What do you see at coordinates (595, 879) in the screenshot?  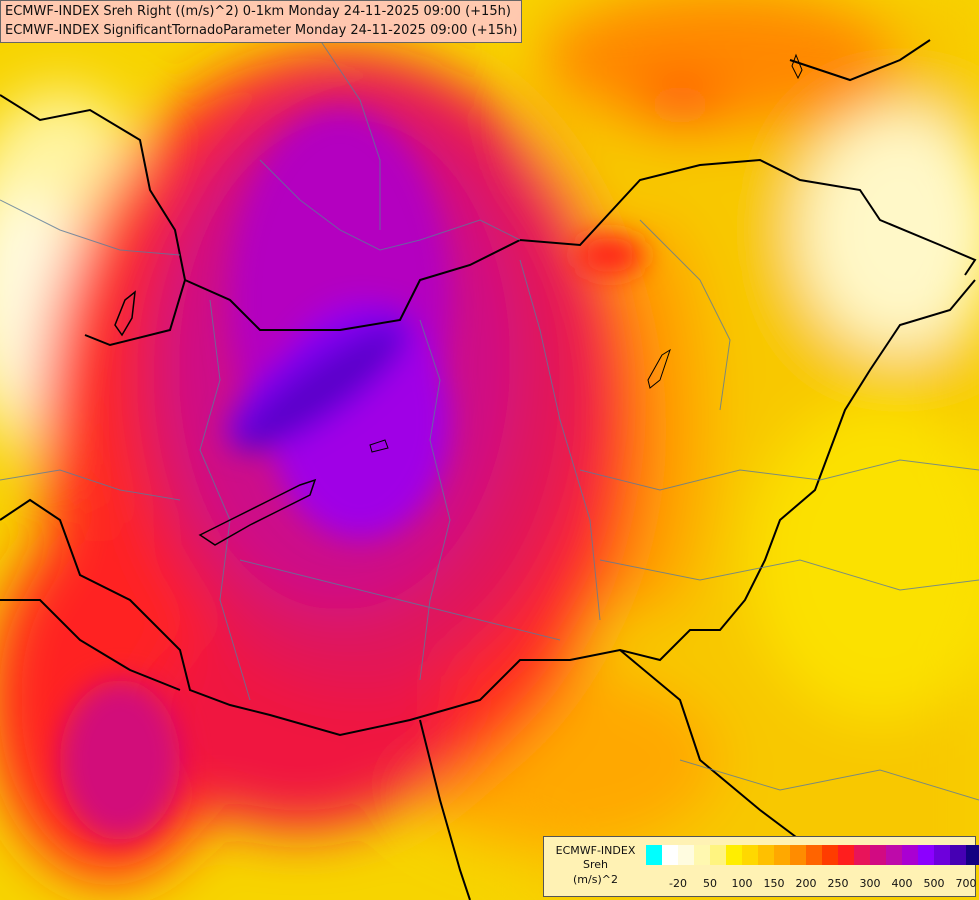 I see `legend-unit: (m/s)^2` at bounding box center [595, 879].